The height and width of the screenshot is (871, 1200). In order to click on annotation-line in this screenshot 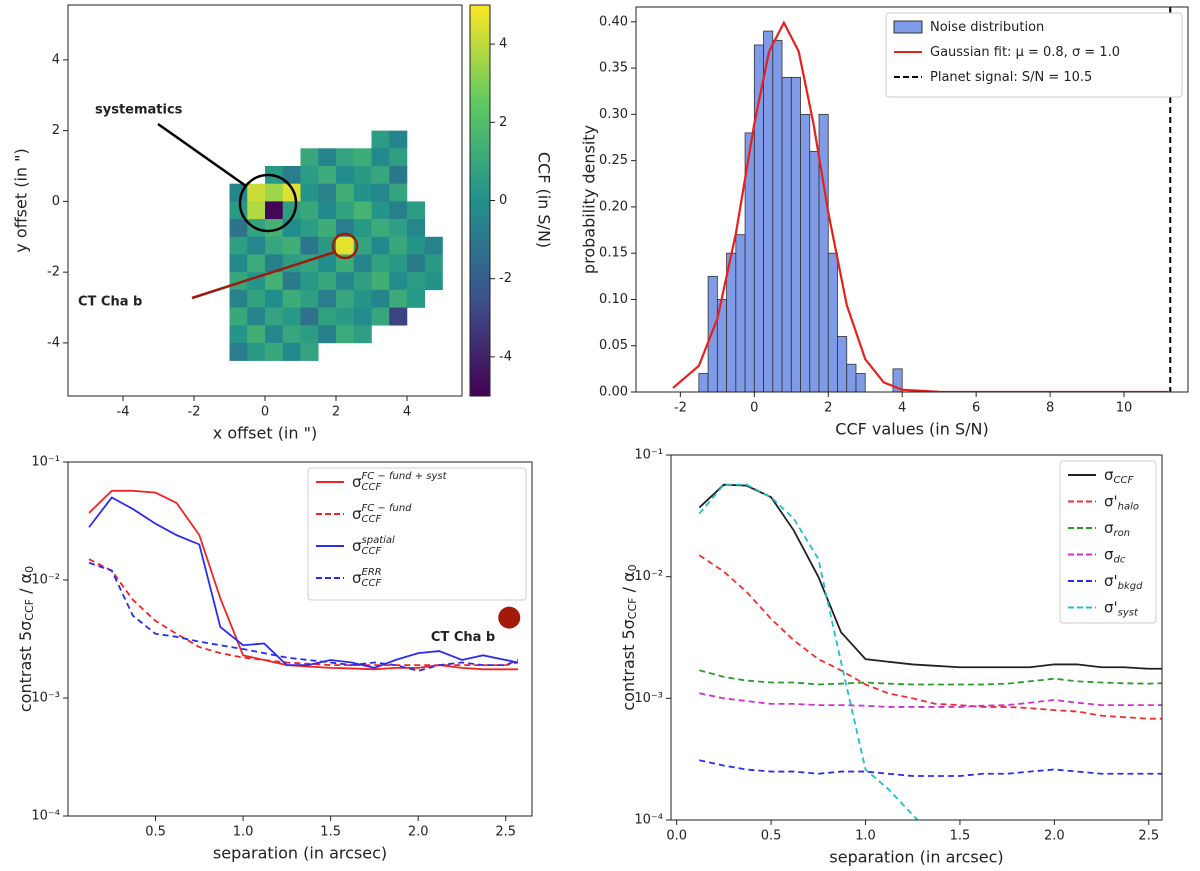, I will do `click(263, 275)`.